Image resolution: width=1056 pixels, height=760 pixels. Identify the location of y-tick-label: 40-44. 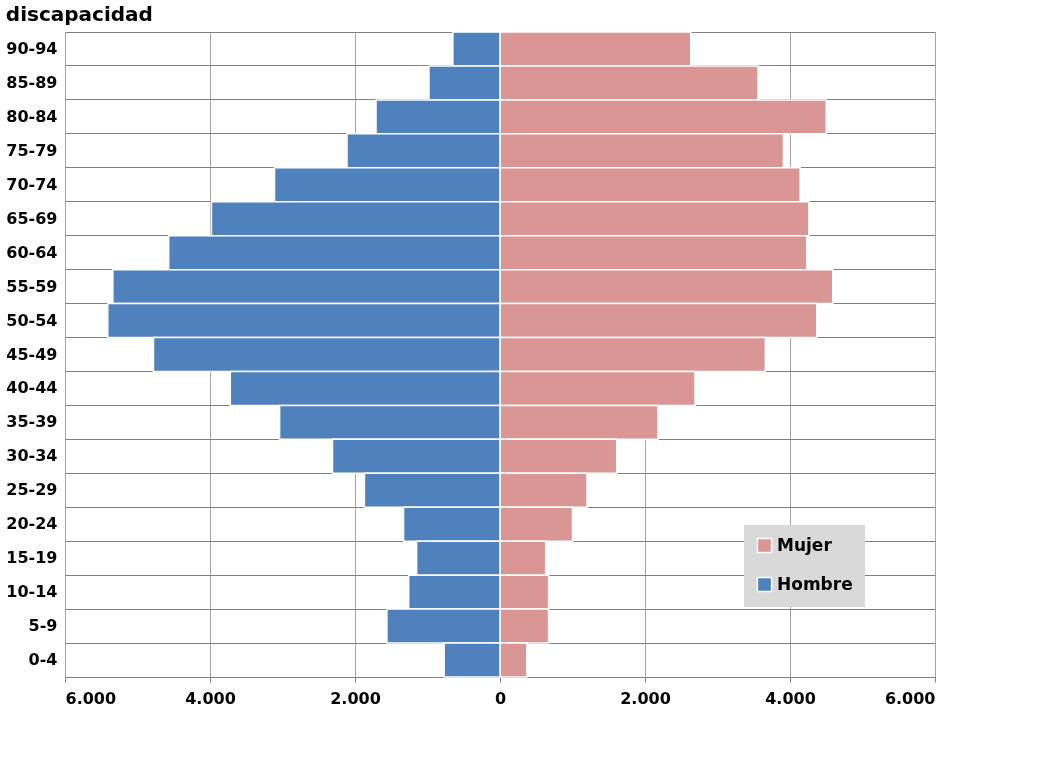
(32, 388).